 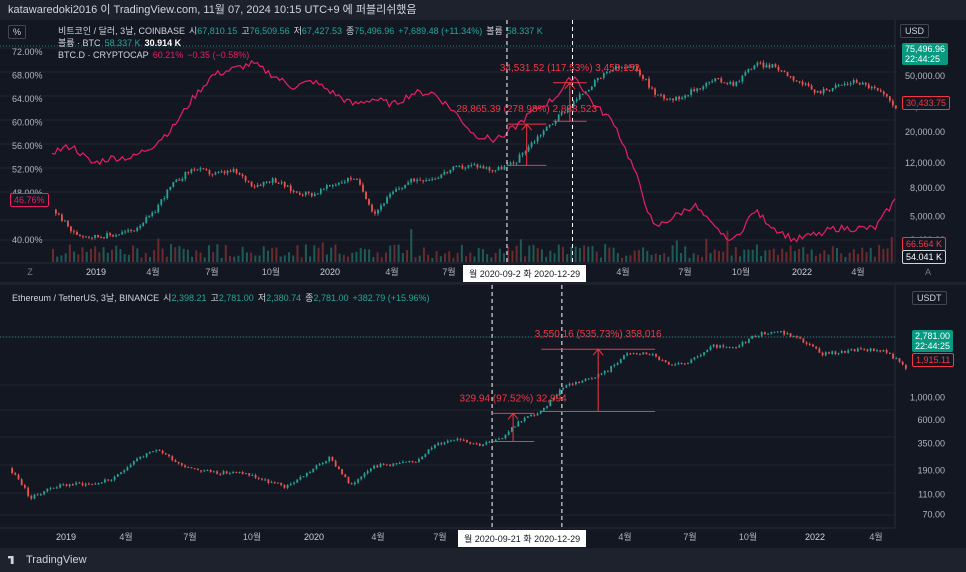 I want to click on volume-row-label: 볼륨 · BTC, so click(x=79, y=43).